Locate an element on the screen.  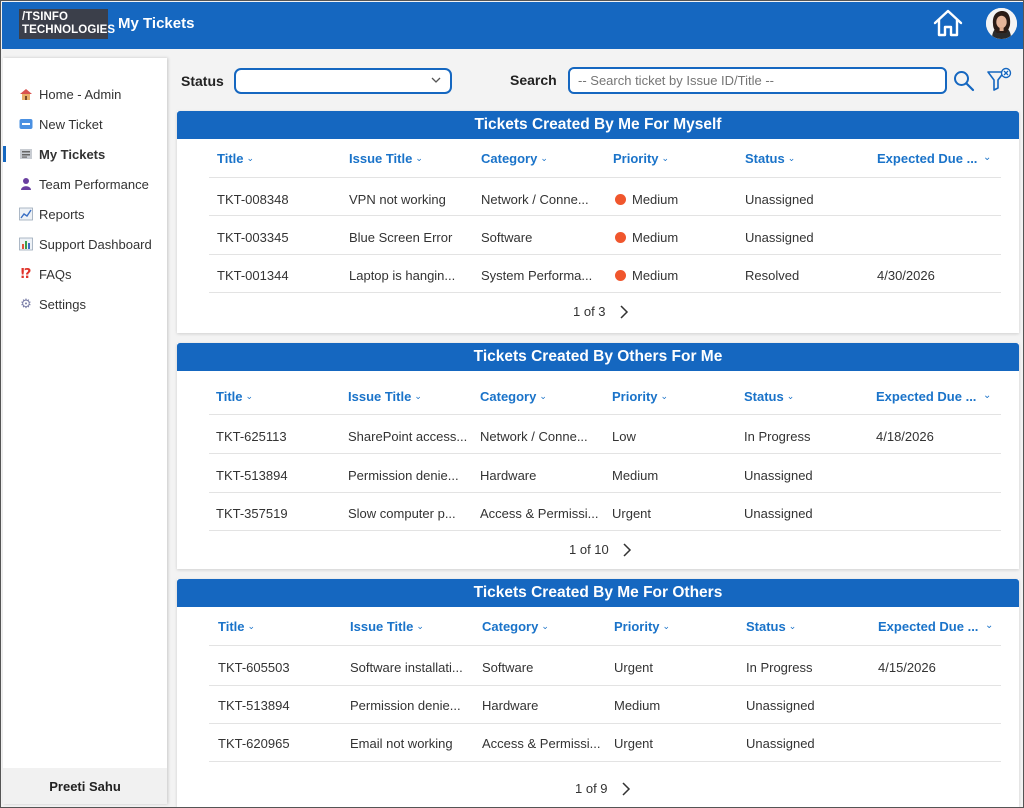
clear-filter-icon is located at coordinates (999, 80).